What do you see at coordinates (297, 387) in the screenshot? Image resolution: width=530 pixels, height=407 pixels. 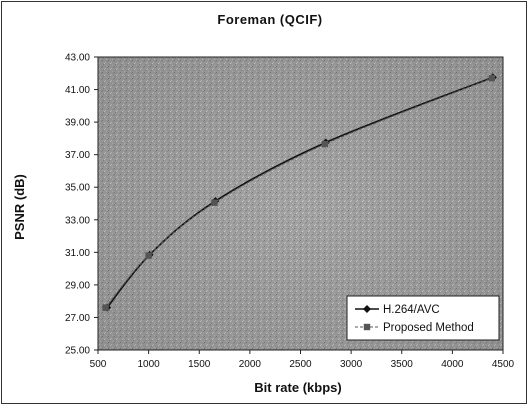 I see `x-axis-title: Bit rate (kbps)` at bounding box center [297, 387].